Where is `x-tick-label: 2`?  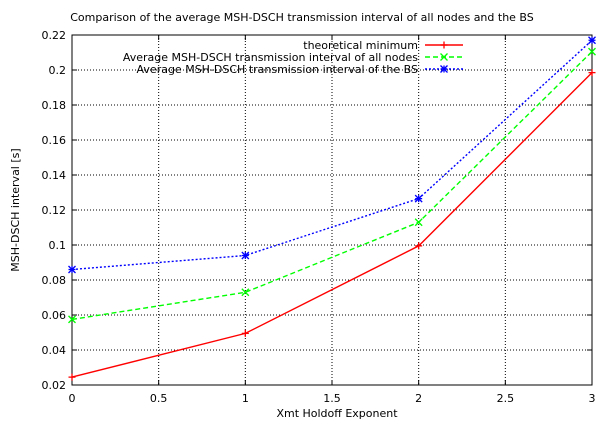 x-tick-label: 2 is located at coordinates (418, 398).